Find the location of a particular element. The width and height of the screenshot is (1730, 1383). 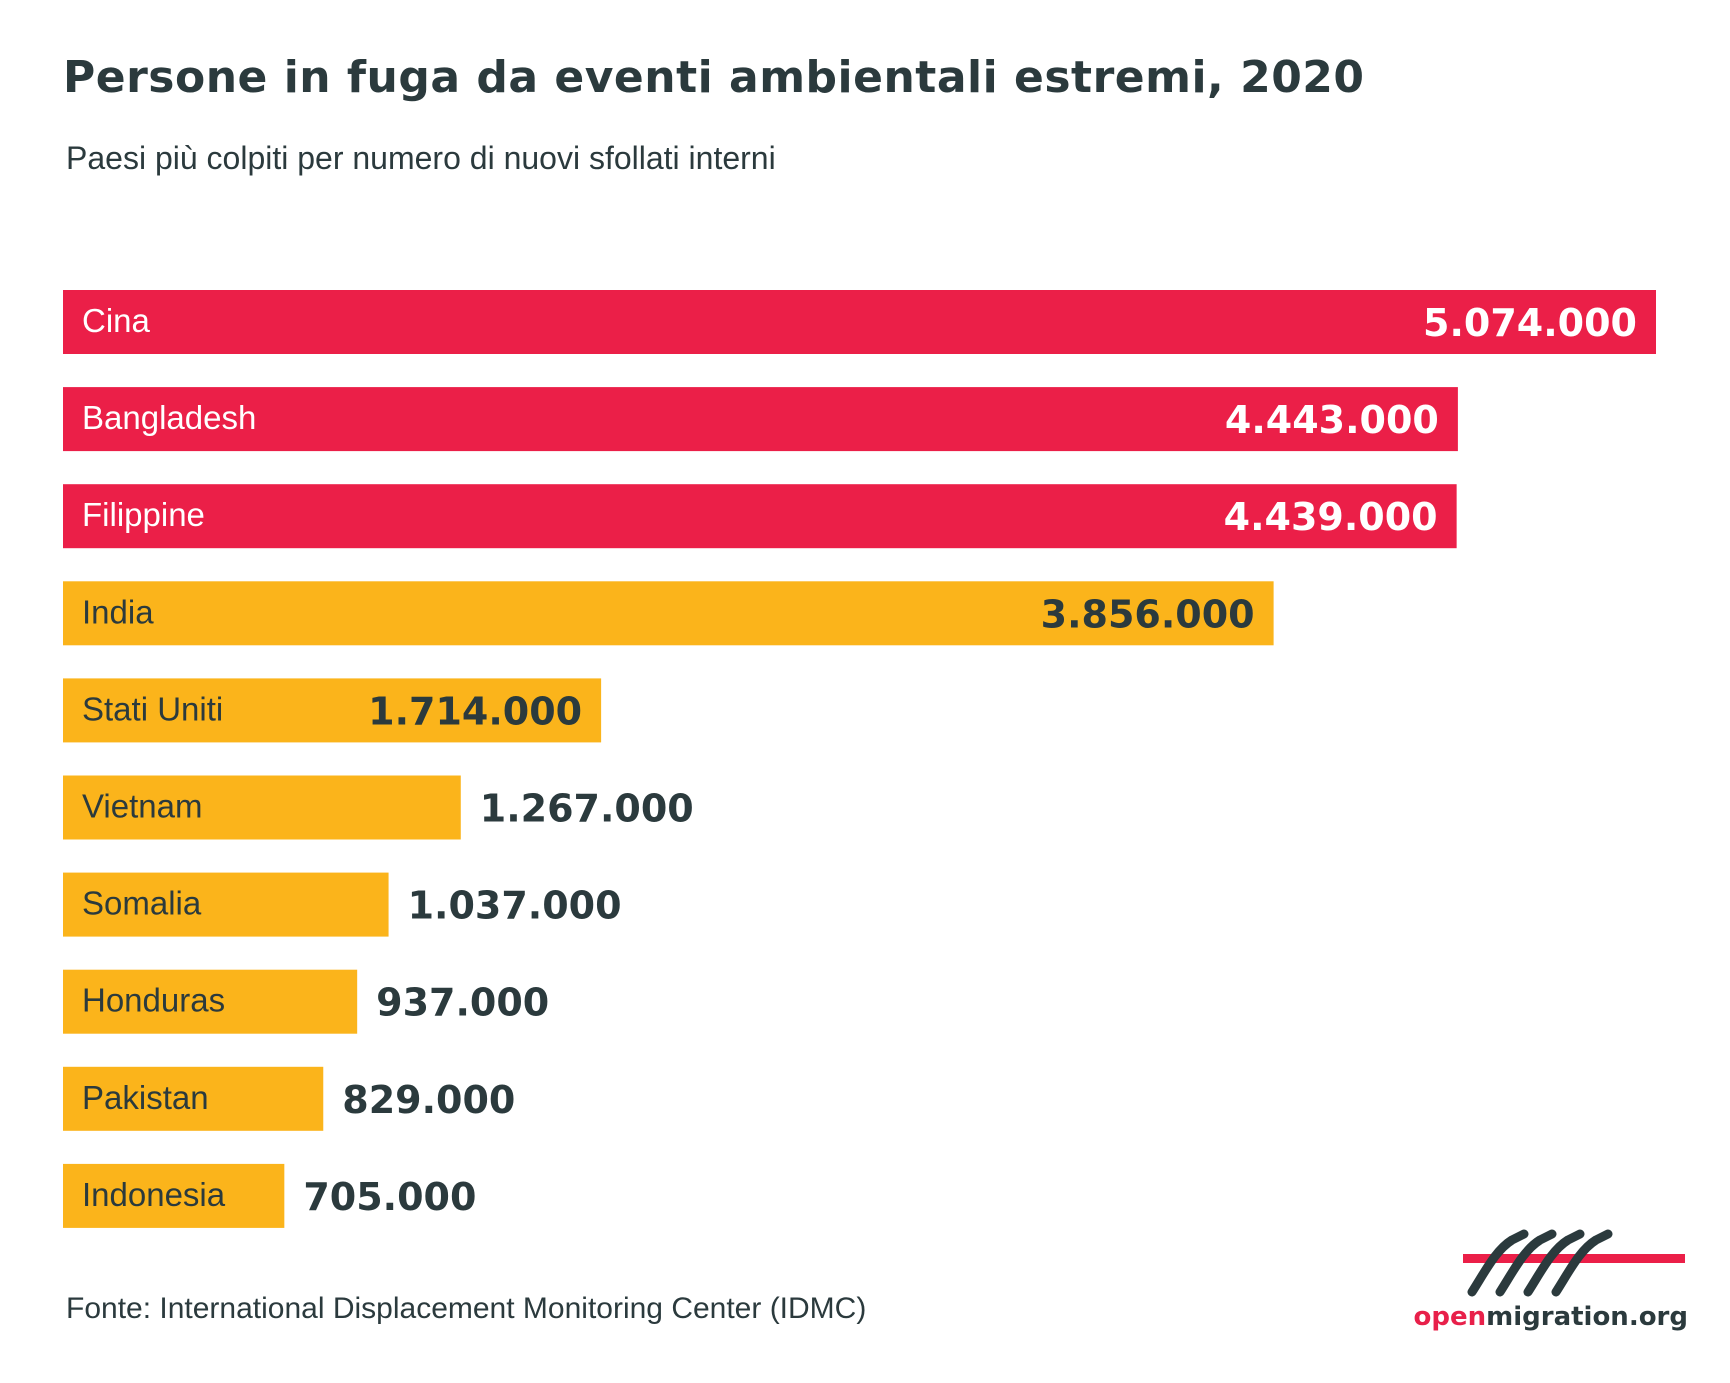

value-label: 5.074.000 is located at coordinates (1530, 323).